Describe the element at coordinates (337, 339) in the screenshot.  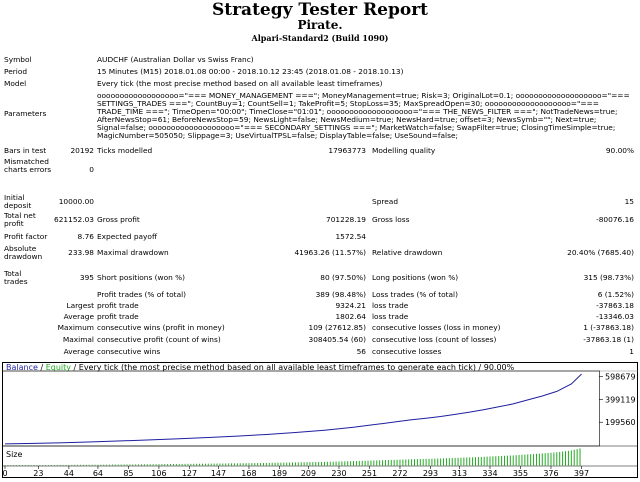
I see `maximal-profit-value: 308405.54 (60)` at that location.